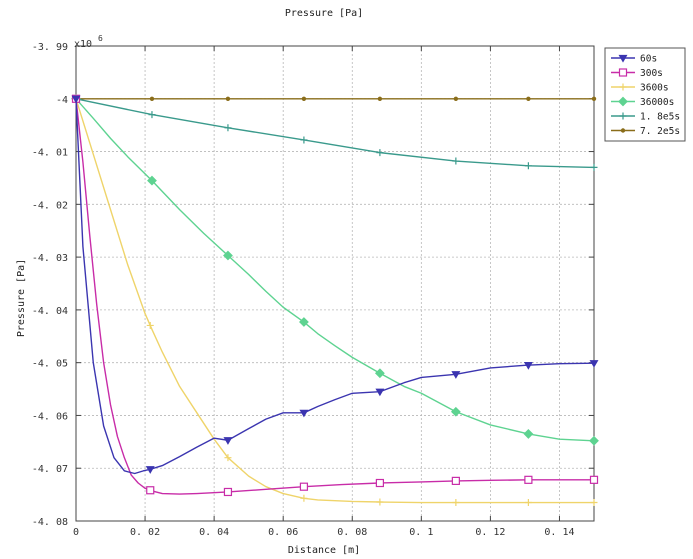  Describe the element at coordinates (50, 416) in the screenshot. I see `y-tick-label: -4. 06` at that location.